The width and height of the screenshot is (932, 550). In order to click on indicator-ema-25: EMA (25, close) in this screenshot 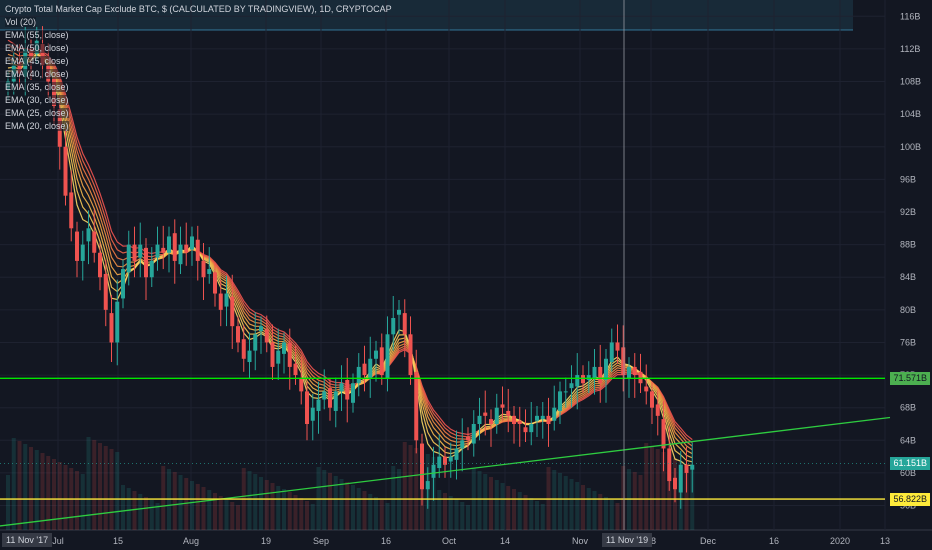, I will do `click(37, 113)`.